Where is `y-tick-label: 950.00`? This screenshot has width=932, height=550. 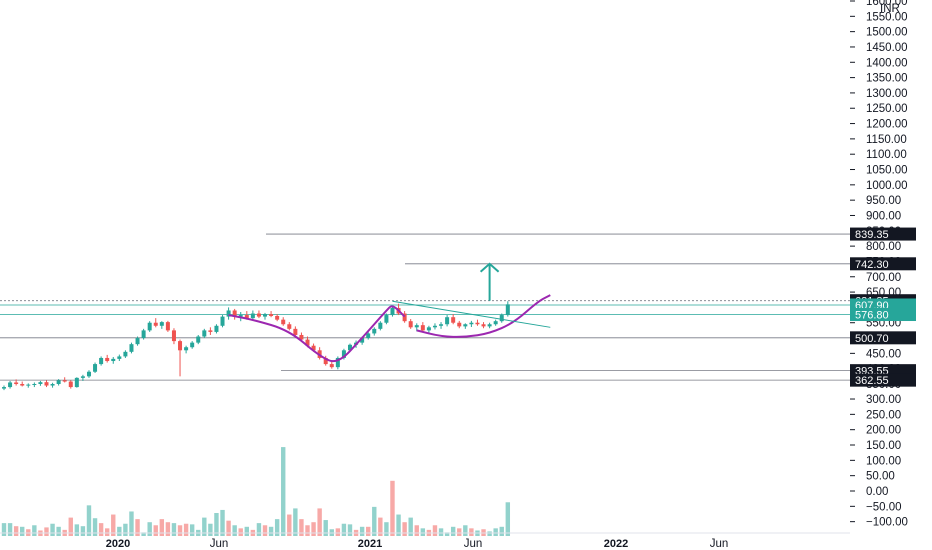 y-tick-label: 950.00 is located at coordinates (883, 201).